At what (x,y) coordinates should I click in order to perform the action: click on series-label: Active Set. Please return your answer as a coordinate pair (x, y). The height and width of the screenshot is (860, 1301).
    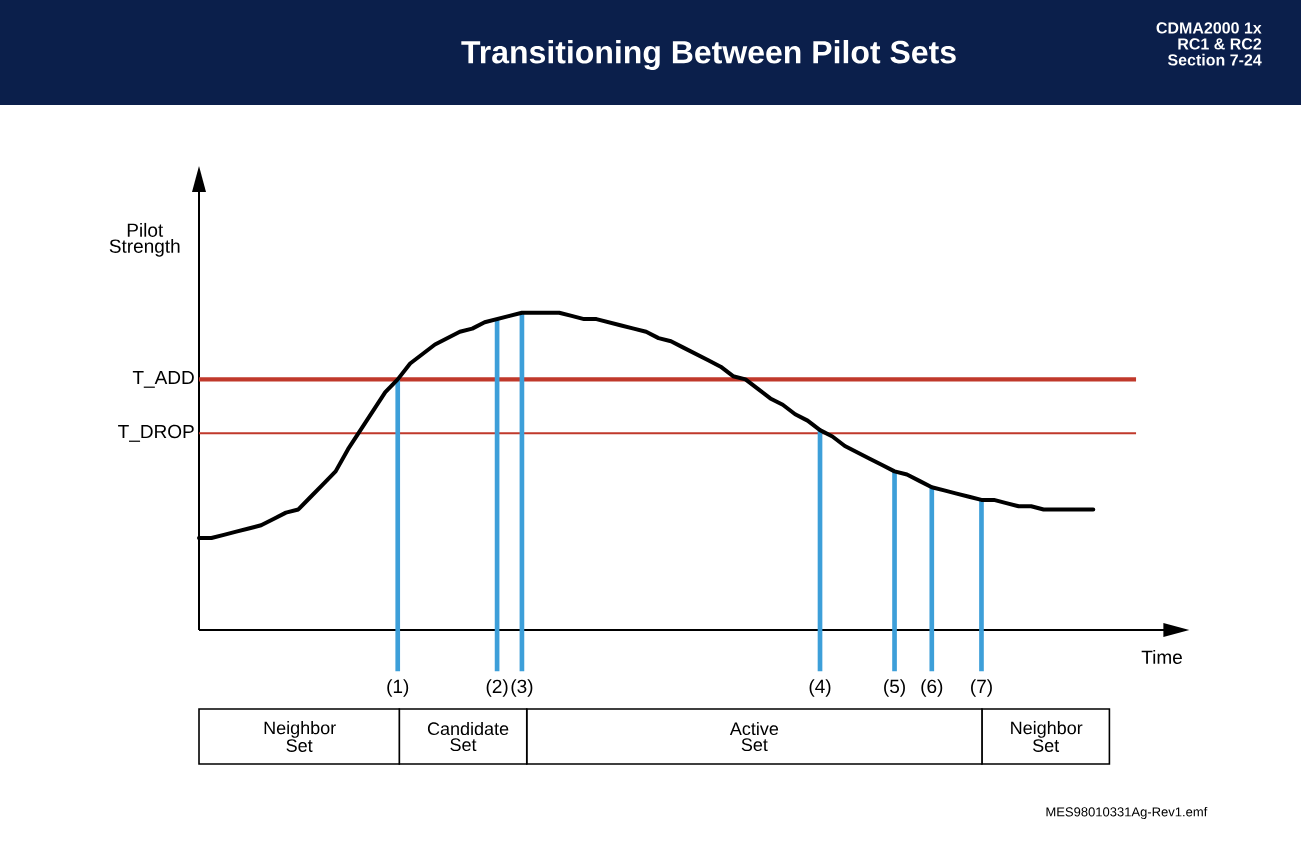
    Looking at the image, I should click on (754, 736).